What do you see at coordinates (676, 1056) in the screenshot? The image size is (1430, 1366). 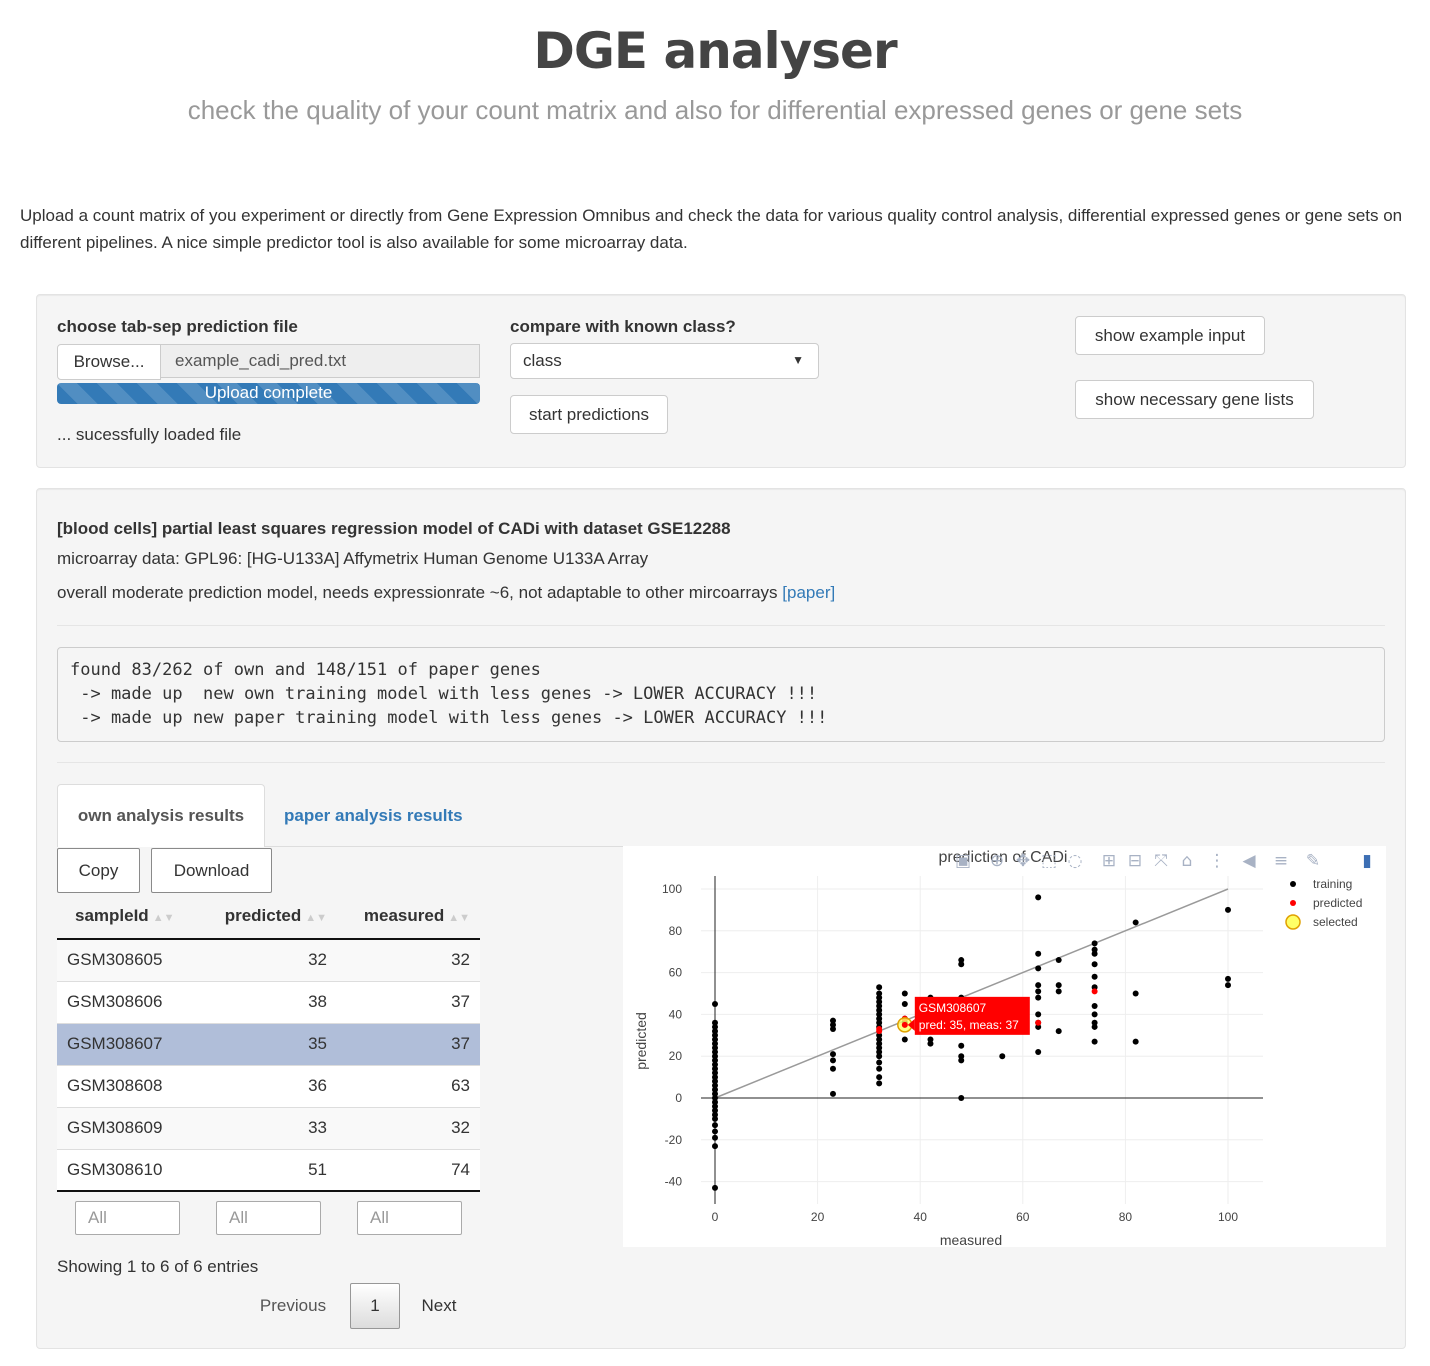 I see `y-tick-label: 20` at bounding box center [676, 1056].